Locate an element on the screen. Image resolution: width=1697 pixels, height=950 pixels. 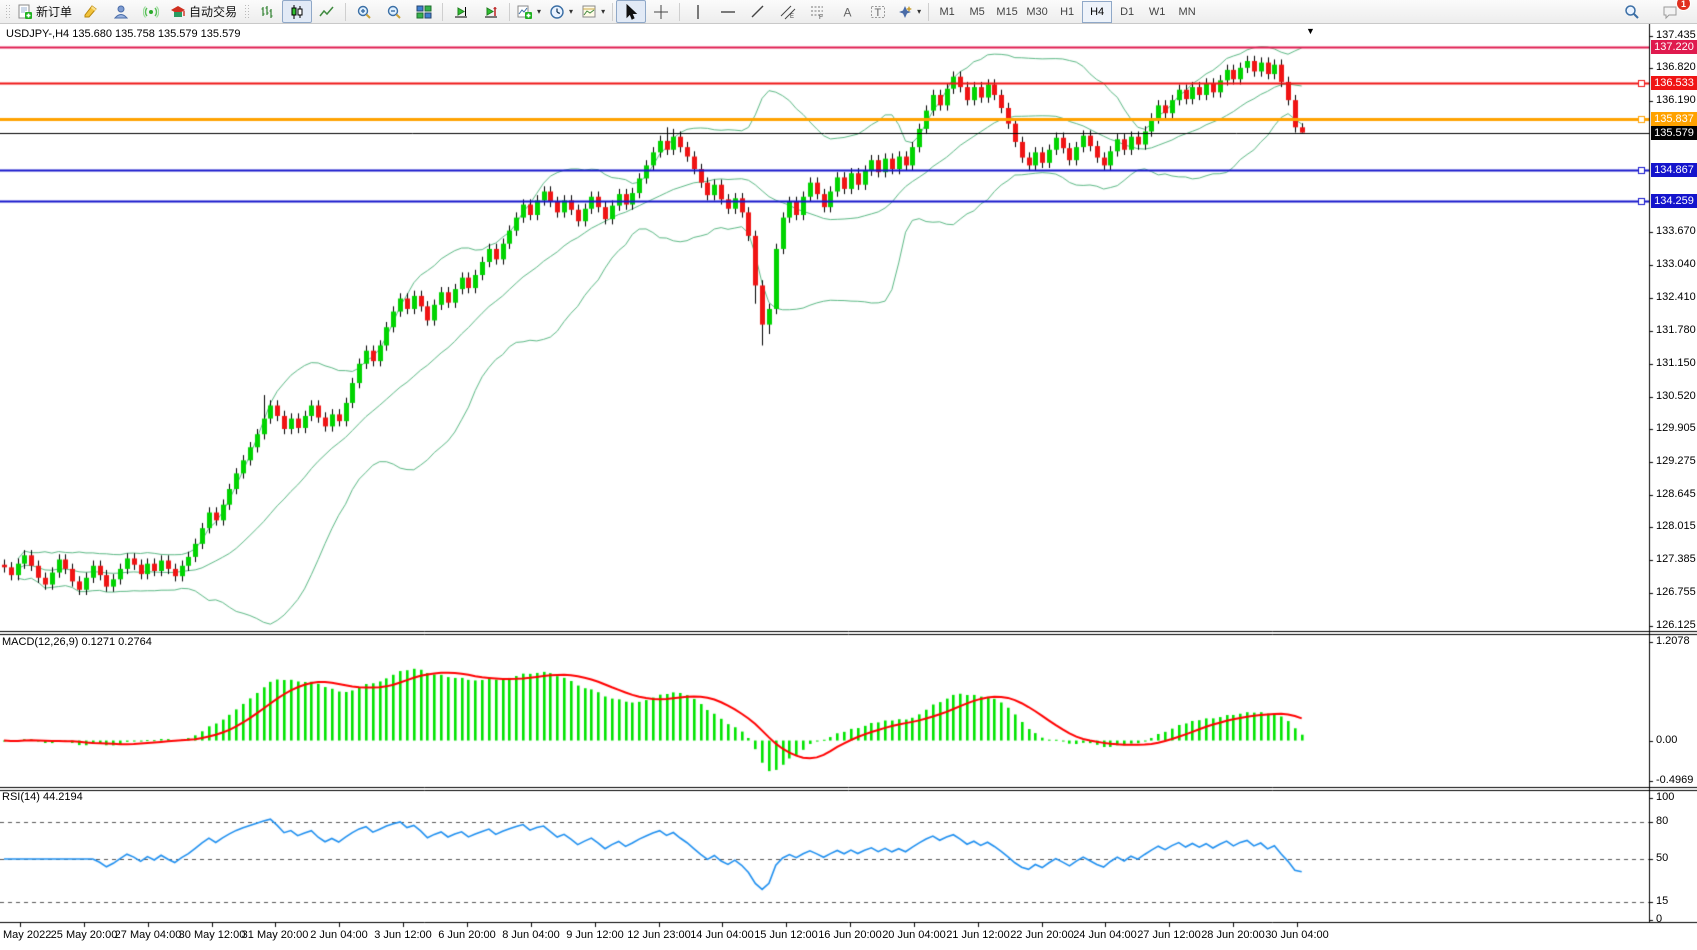
new-order-button: 新订单 is located at coordinates (44, 11).